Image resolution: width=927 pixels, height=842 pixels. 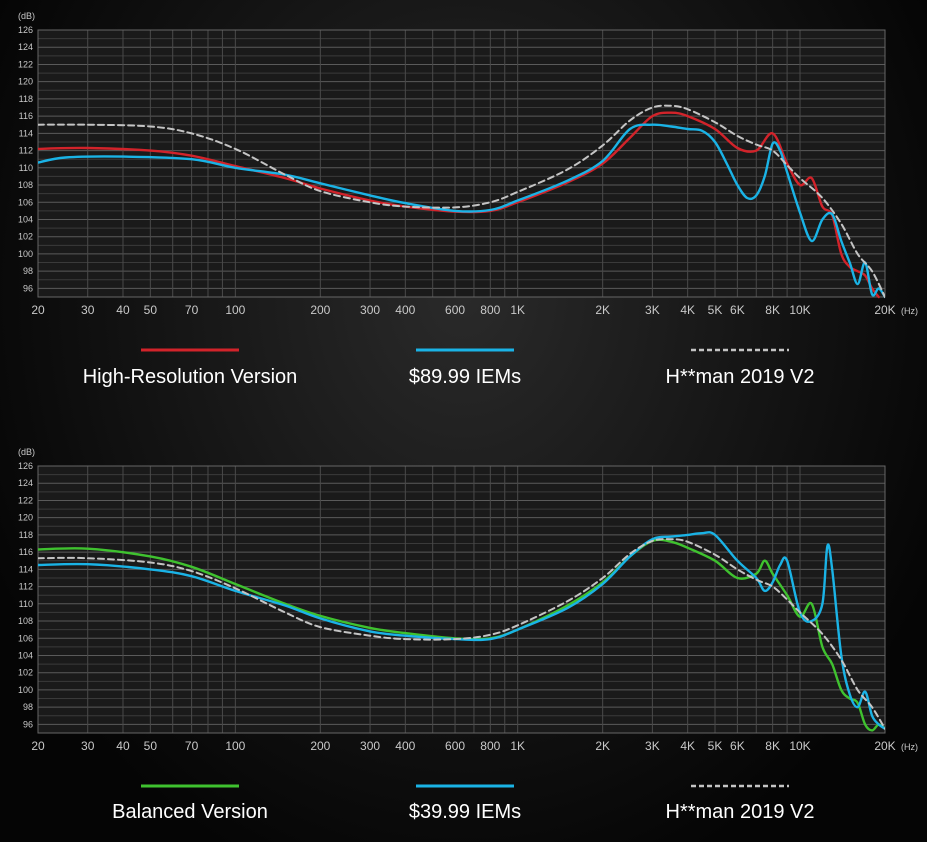 What do you see at coordinates (190, 812) in the screenshot?
I see `legend-label: Balanced Version` at bounding box center [190, 812].